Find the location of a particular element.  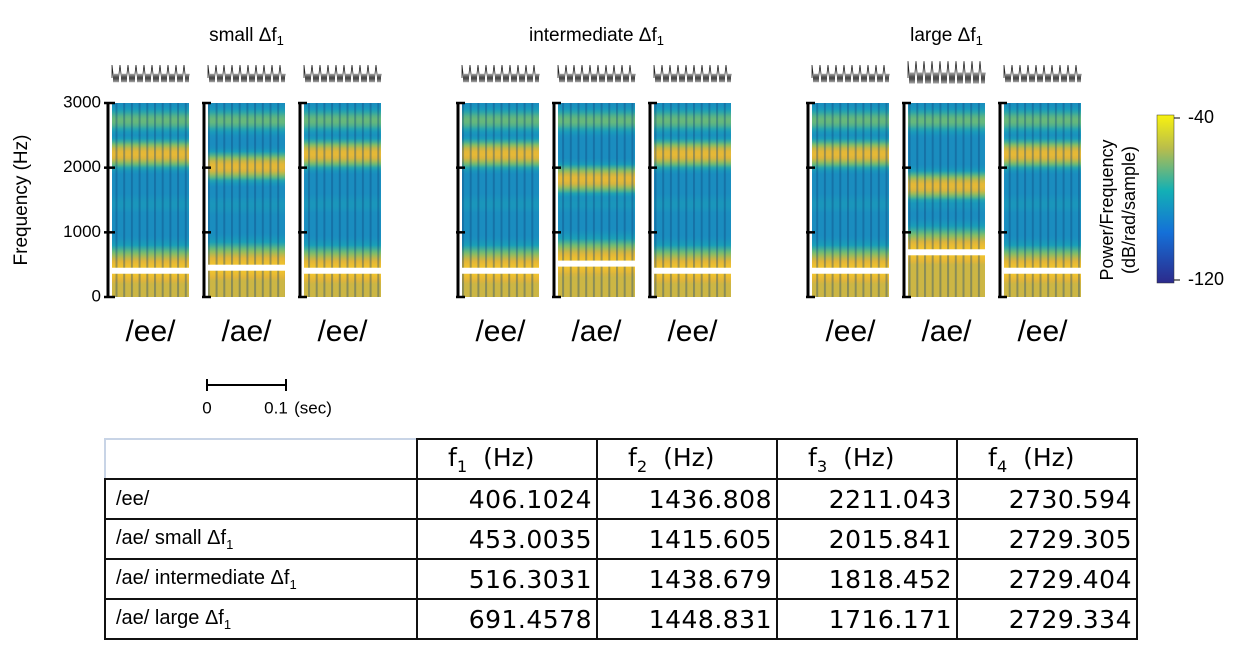

y-axis-label: Frequency (Hz) is located at coordinates (21, 200).